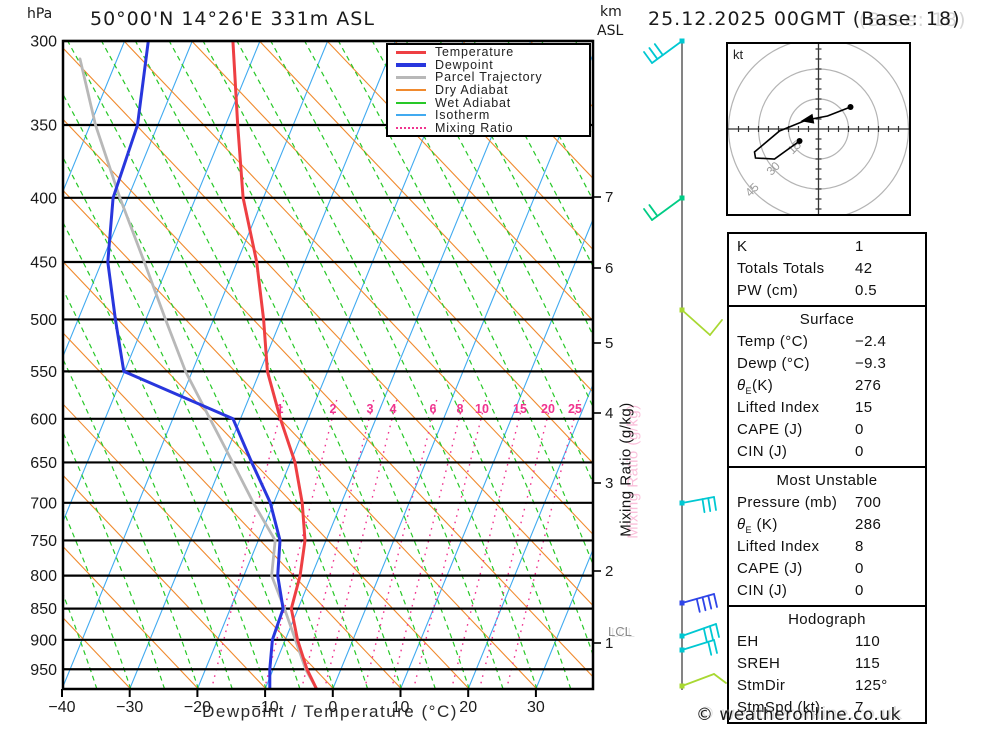 Image resolution: width=1000 pixels, height=733 pixels. What do you see at coordinates (275, 365) in the screenshot?
I see `temperature-curve` at bounding box center [275, 365].